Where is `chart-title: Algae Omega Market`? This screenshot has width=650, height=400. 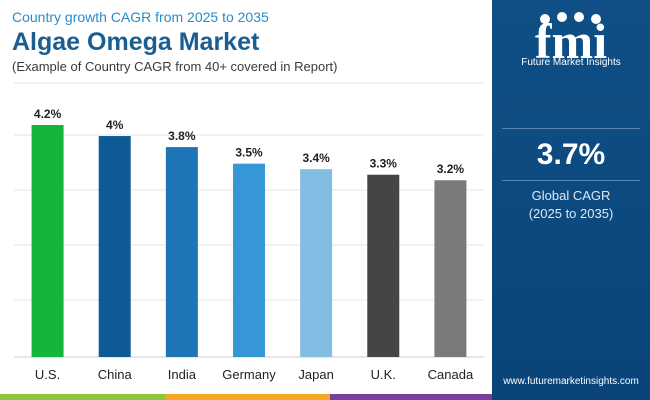 chart-title: Algae Omega Market is located at coordinates (136, 42).